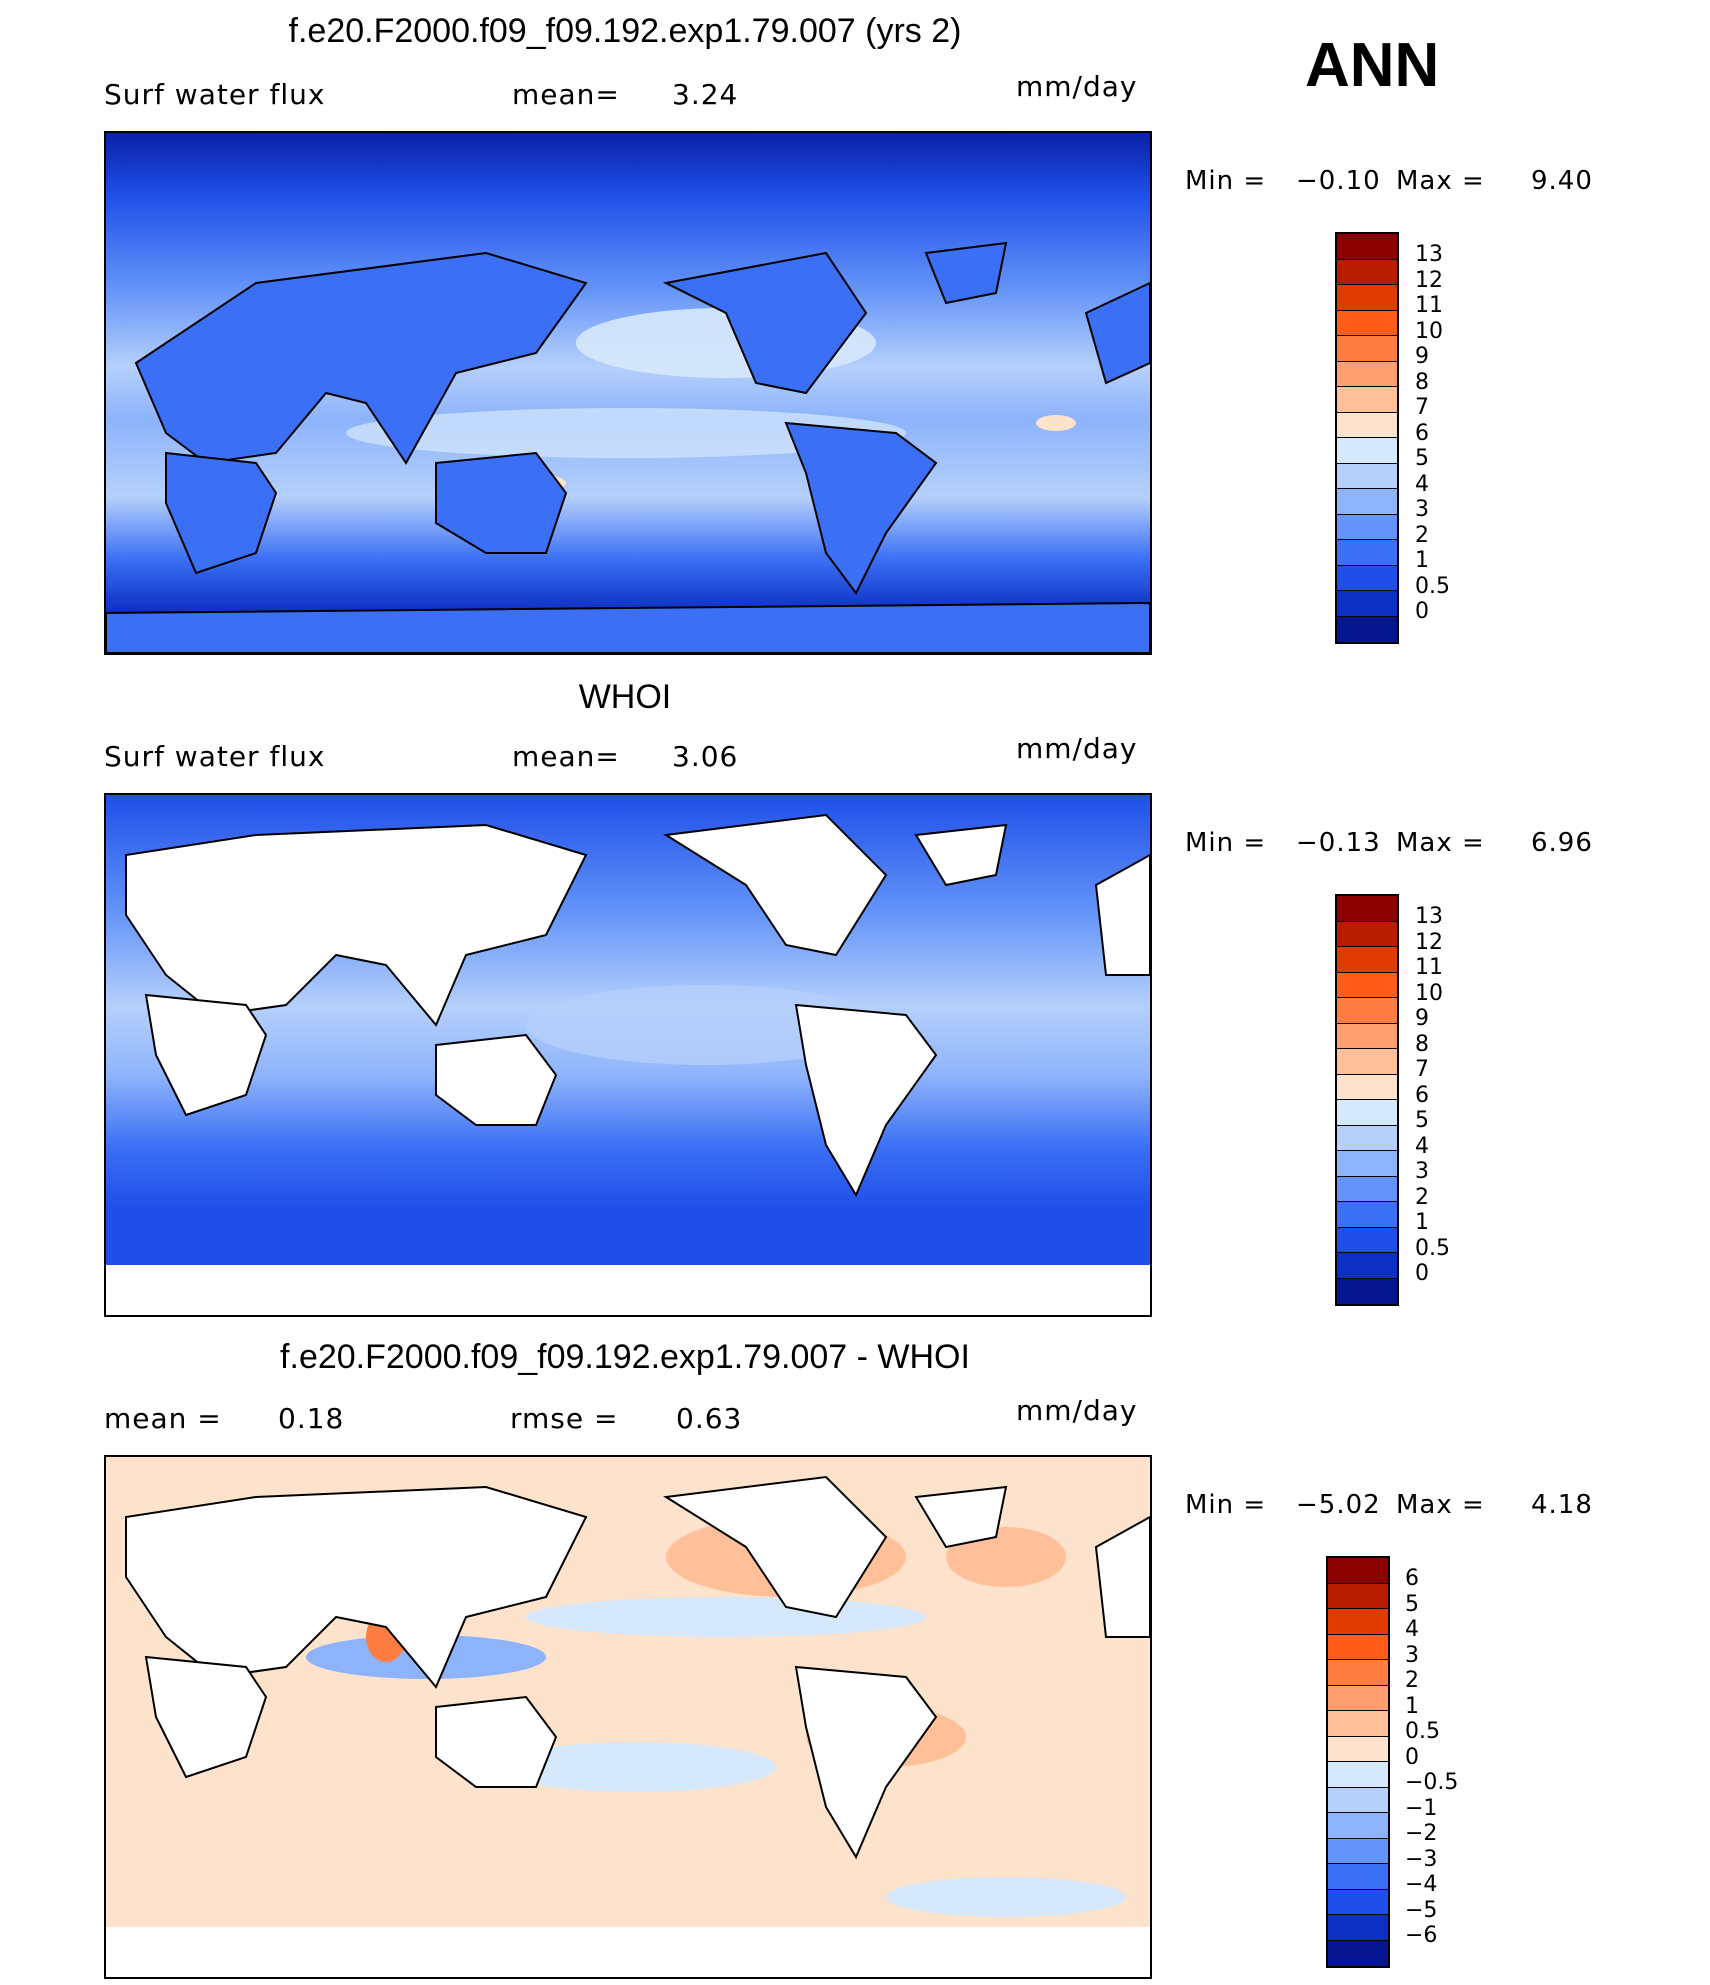  What do you see at coordinates (1338, 1505) in the screenshot?
I see `panel3-min-value: −5.02` at bounding box center [1338, 1505].